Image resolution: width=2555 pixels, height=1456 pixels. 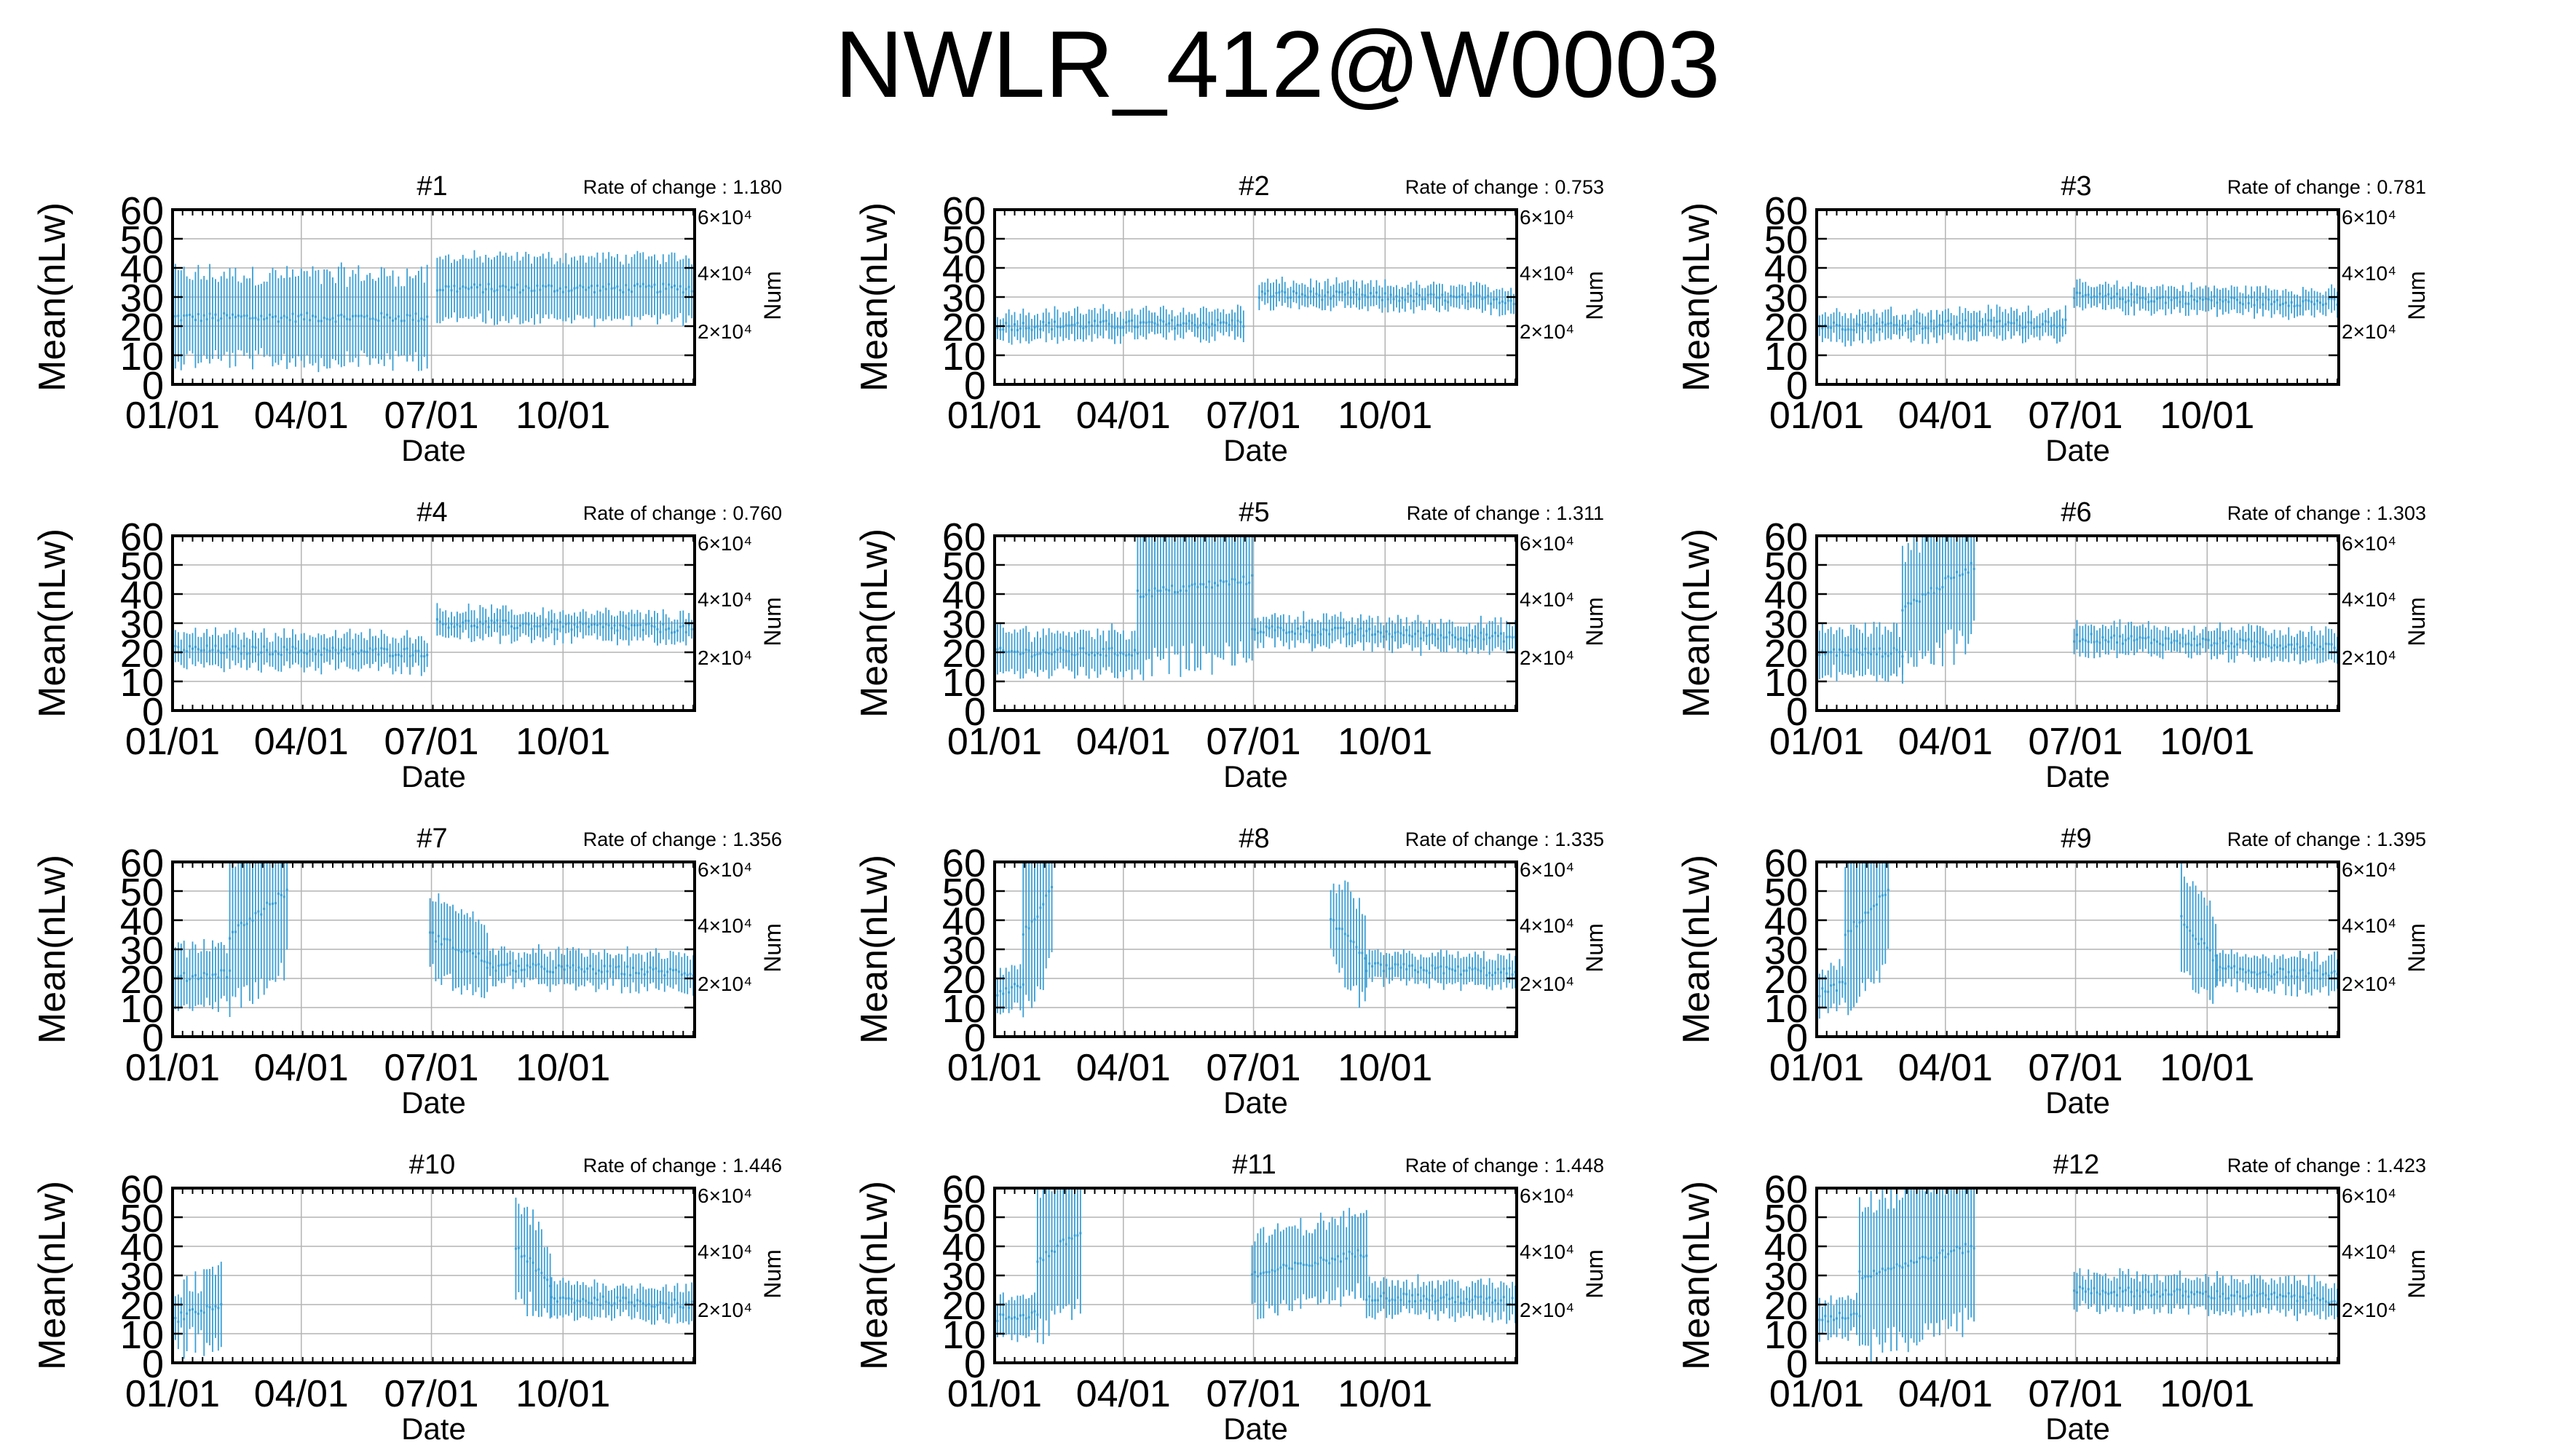 I want to click on y2-axis-label: Num, so click(x=2417, y=621).